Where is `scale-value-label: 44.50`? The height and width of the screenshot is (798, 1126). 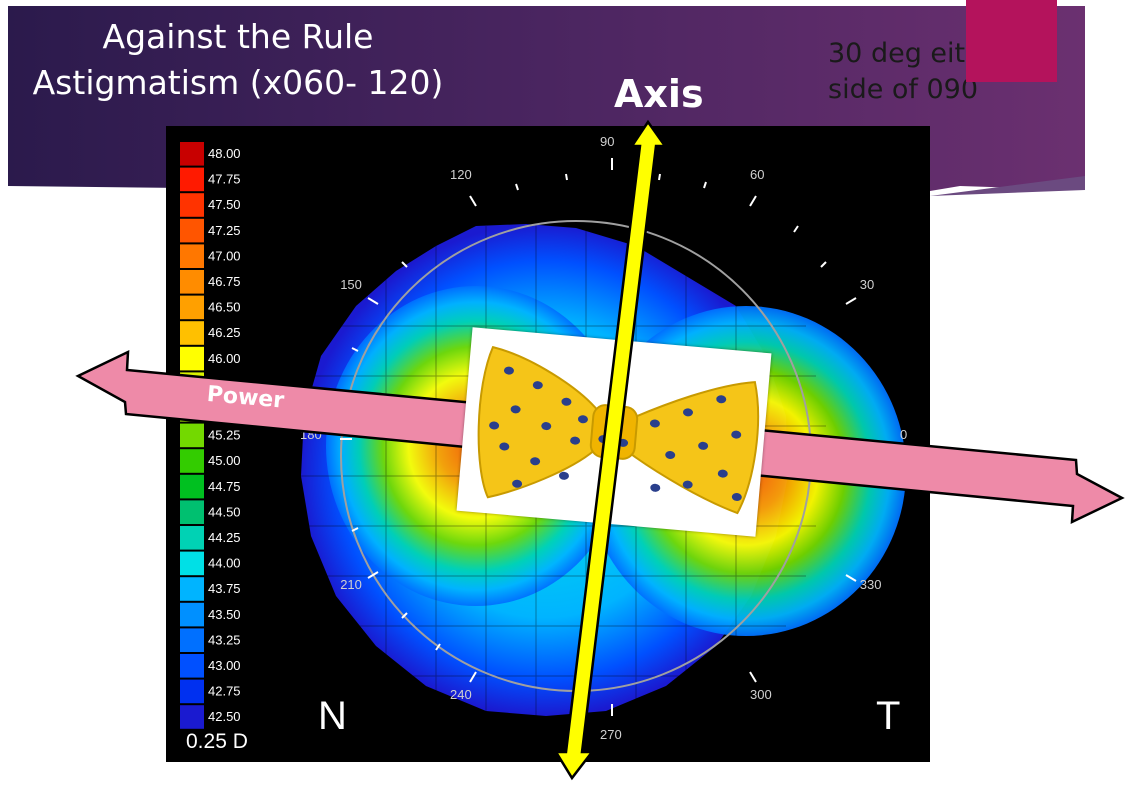 scale-value-label: 44.50 is located at coordinates (224, 511).